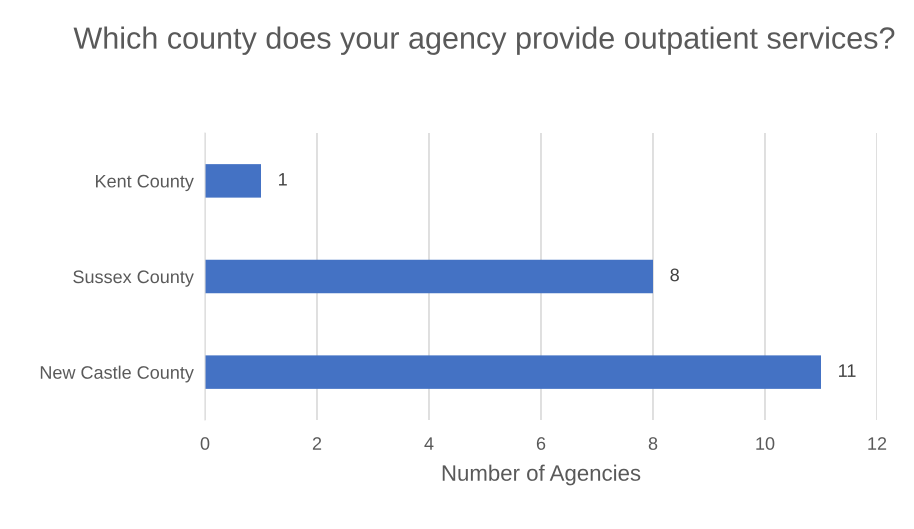  What do you see at coordinates (429, 443) in the screenshot?
I see `x-tick-label: 4` at bounding box center [429, 443].